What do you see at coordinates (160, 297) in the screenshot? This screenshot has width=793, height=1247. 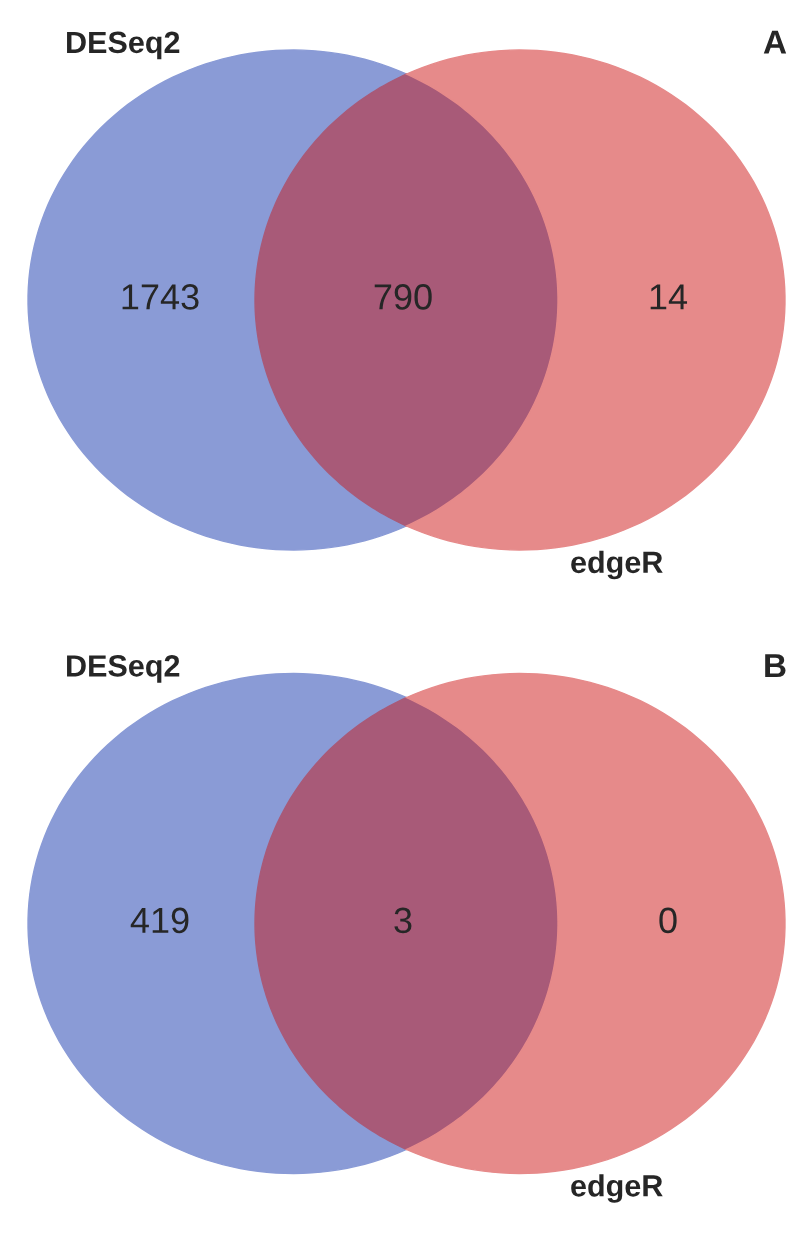 I see `data-label: 1743` at bounding box center [160, 297].